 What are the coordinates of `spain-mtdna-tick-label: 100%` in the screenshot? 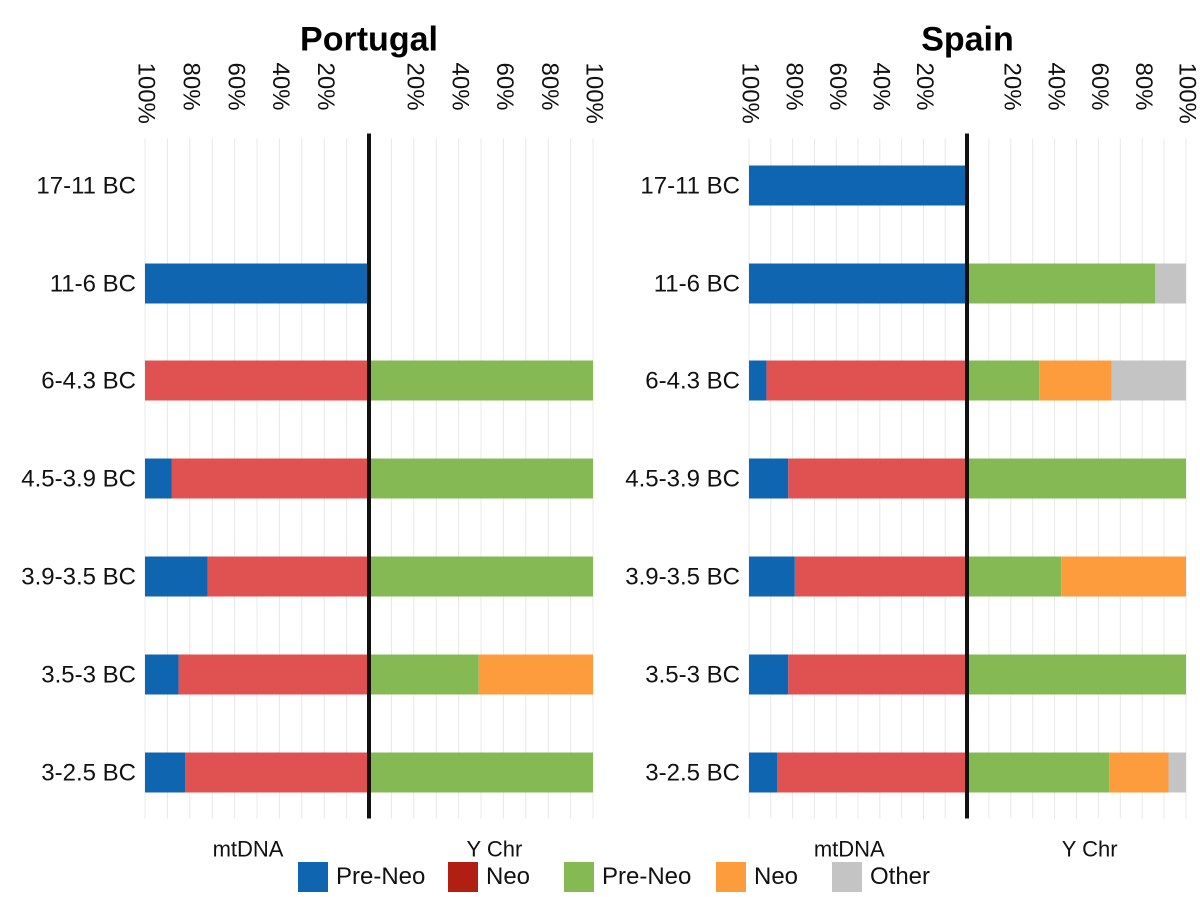 It's located at (750, 93).